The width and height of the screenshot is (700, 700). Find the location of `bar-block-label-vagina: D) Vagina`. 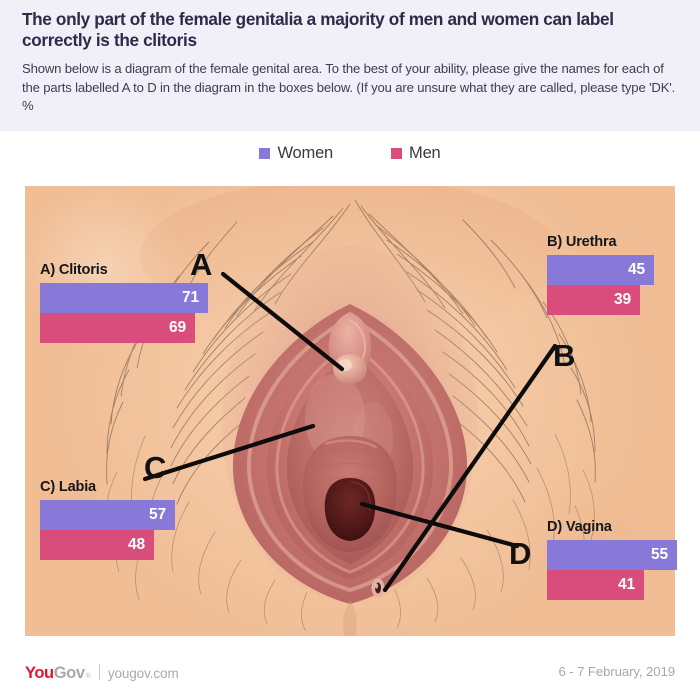

bar-block-label-vagina: D) Vagina is located at coordinates (579, 527).